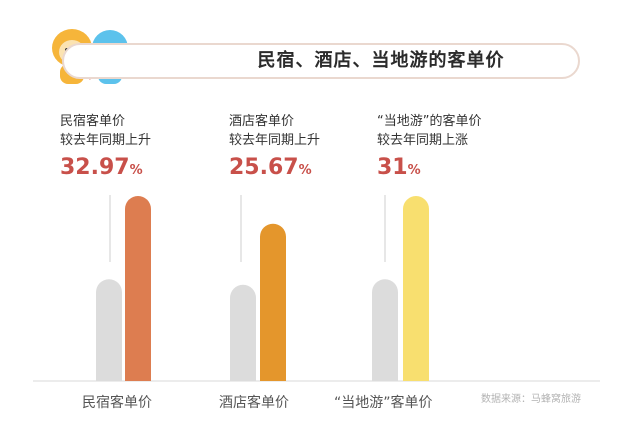  I want to click on annotation-local-tour: “当地游”的客单价 较去年同期上涨 31%, so click(429, 148).